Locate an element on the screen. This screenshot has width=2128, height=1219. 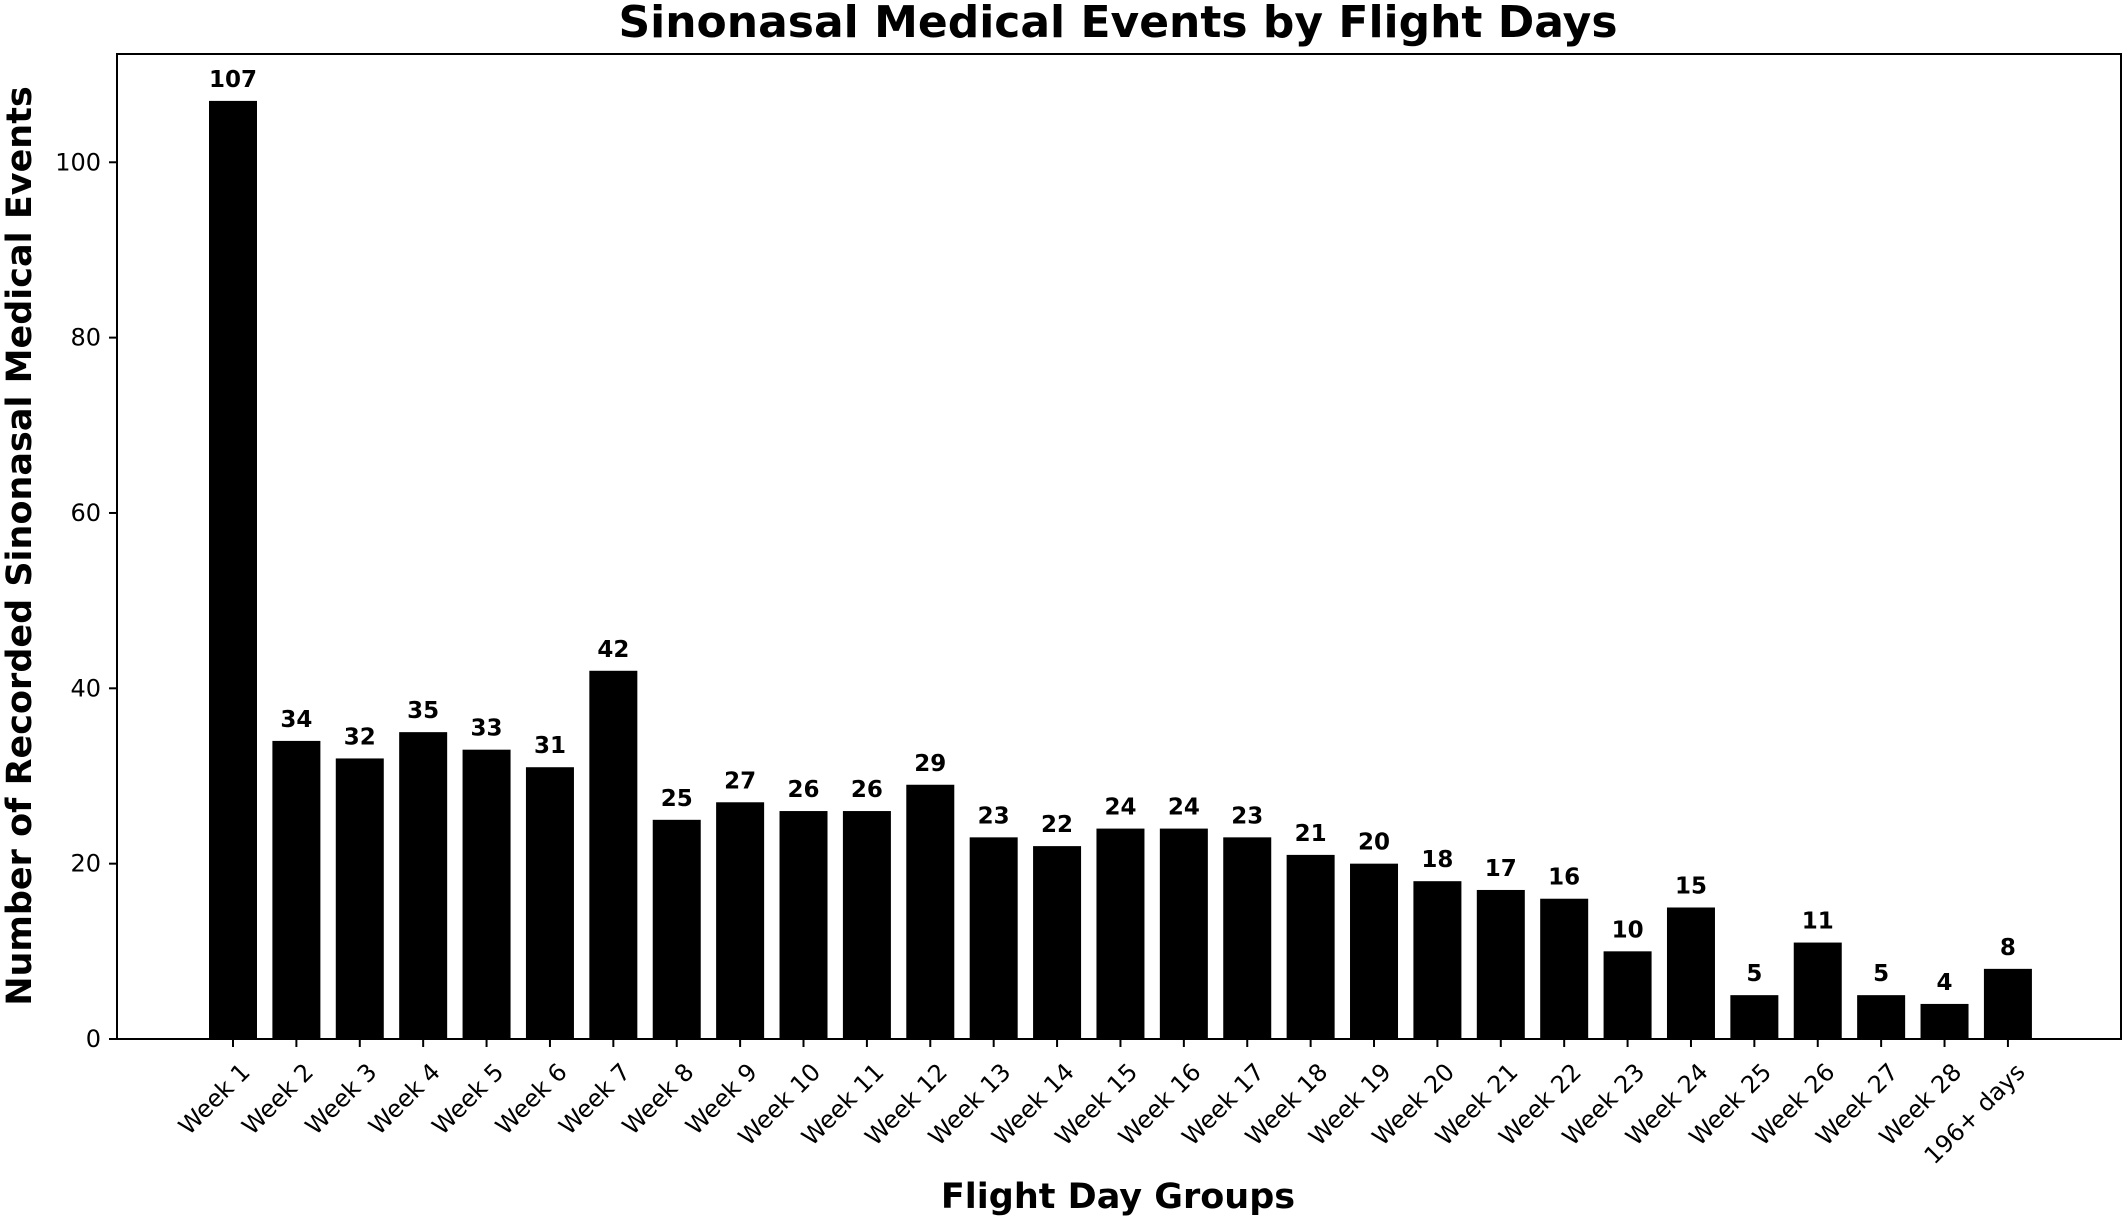
bar-196-days is located at coordinates (2007, 1003).